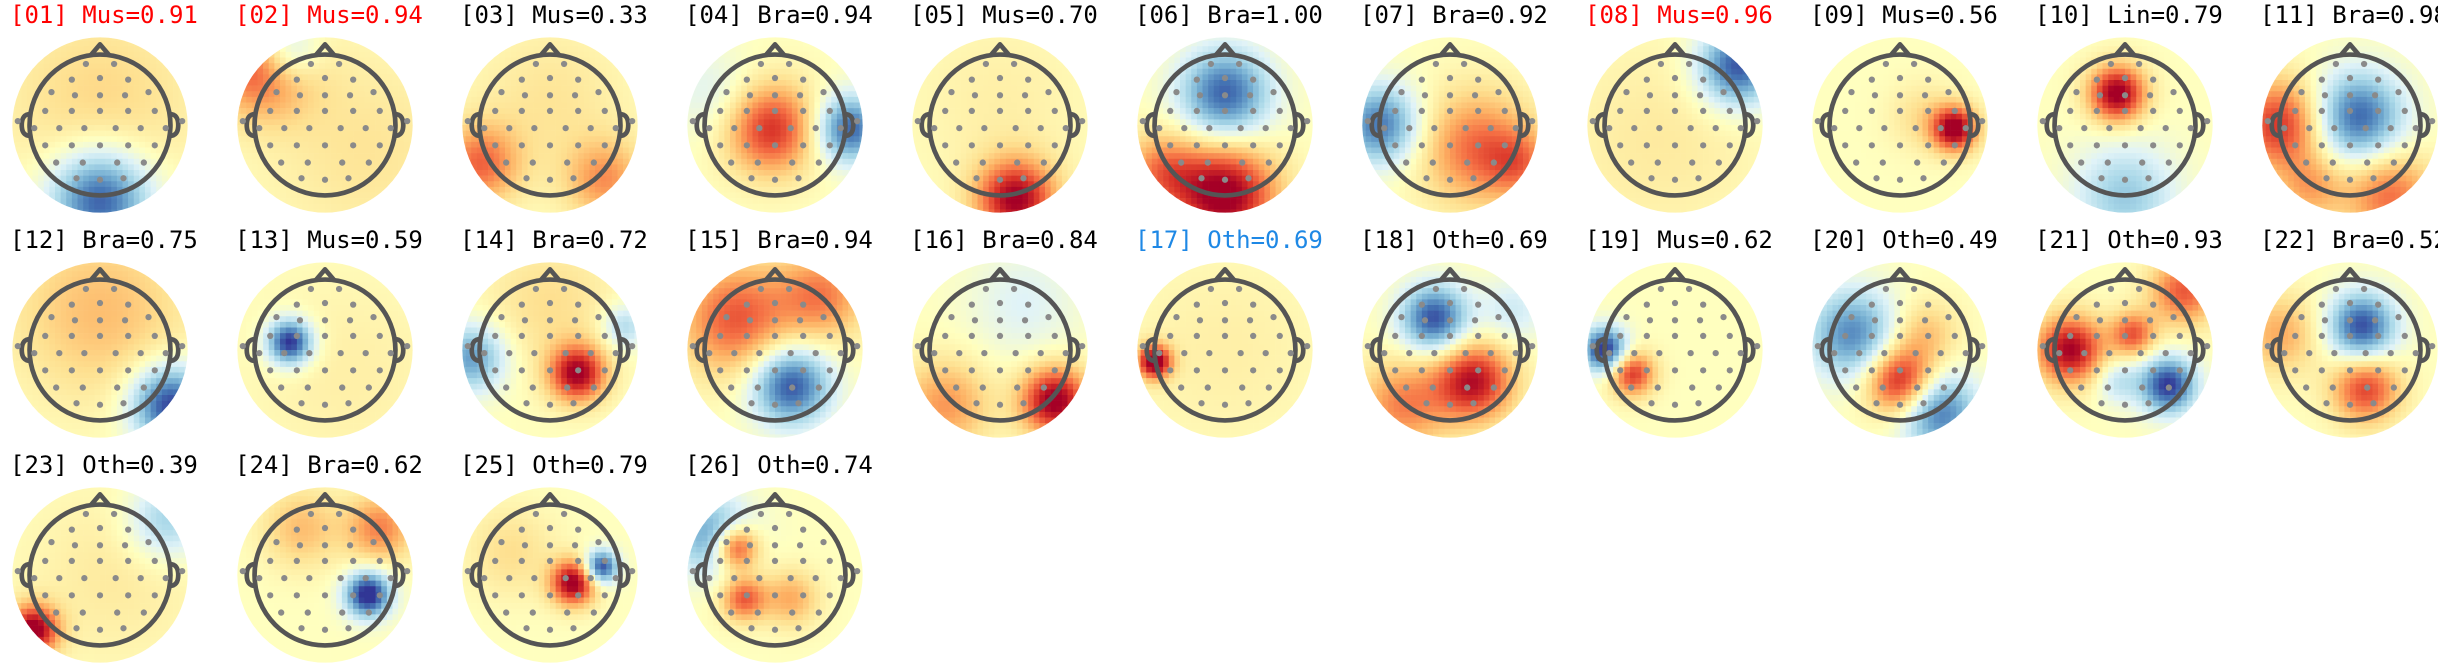 This screenshot has width=2438, height=670. What do you see at coordinates (1679, 15) in the screenshot?
I see `component-label: [08] Mus=0.96` at bounding box center [1679, 15].